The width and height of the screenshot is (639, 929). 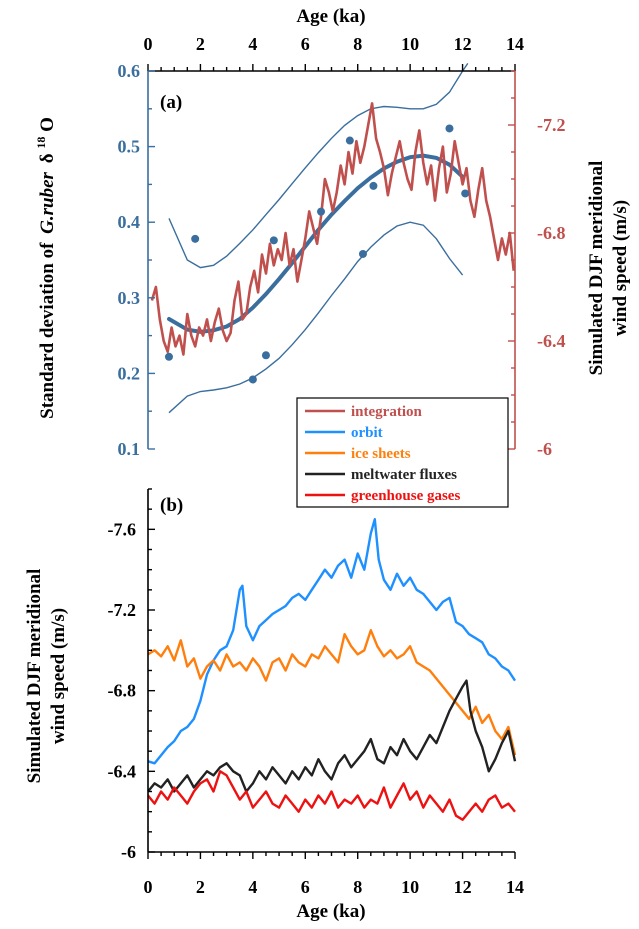 What do you see at coordinates (316, 317) in the screenshot?
I see `ci-lower-line` at bounding box center [316, 317].